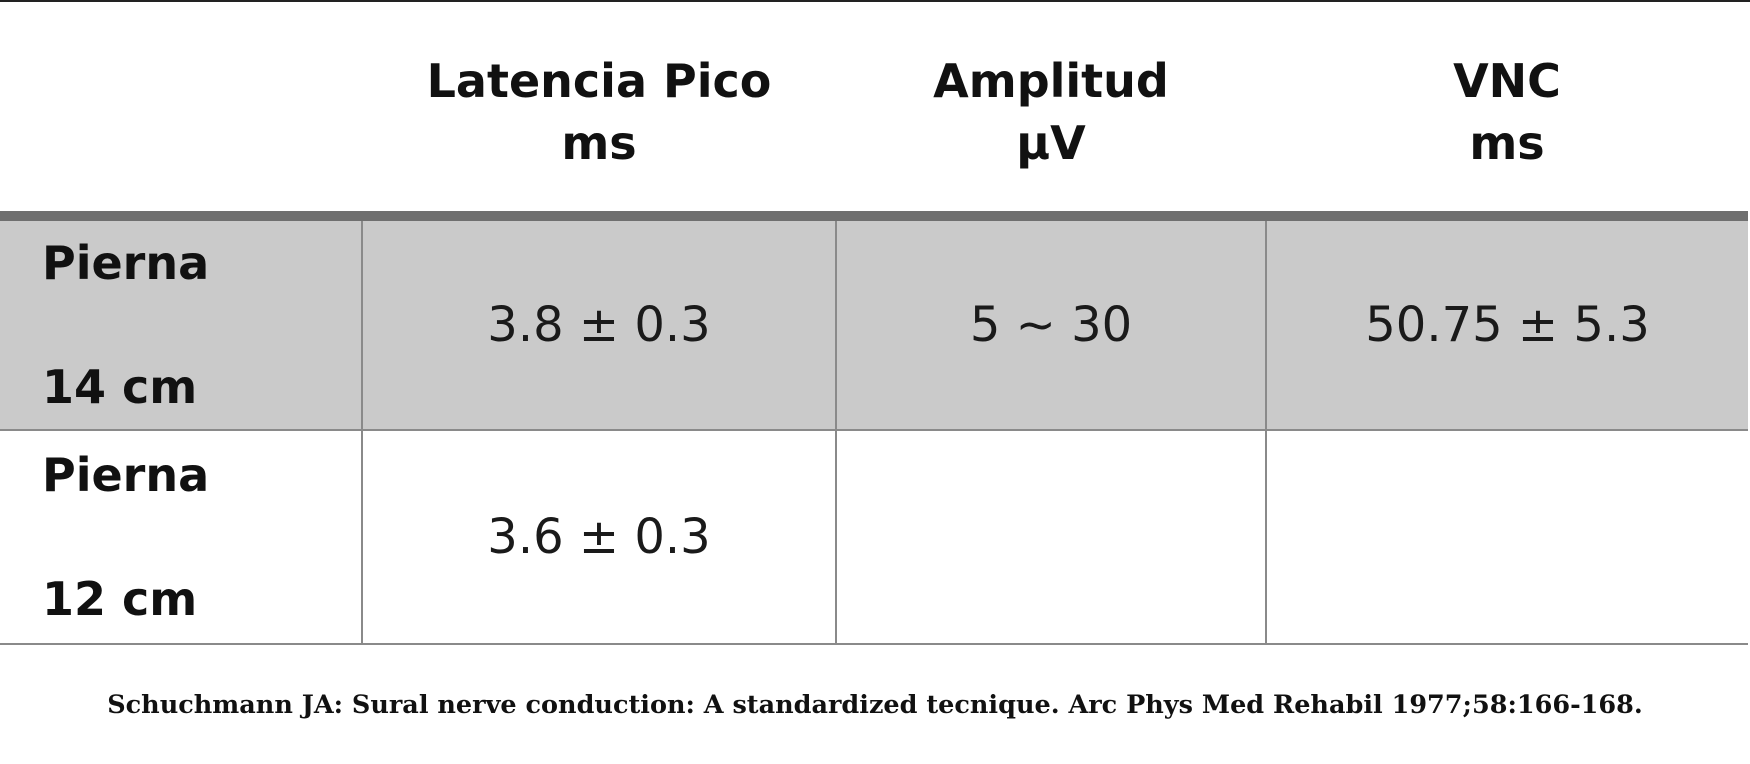 The height and width of the screenshot is (764, 1750). I want to click on header-vnc-unit: ms, so click(1507, 142).